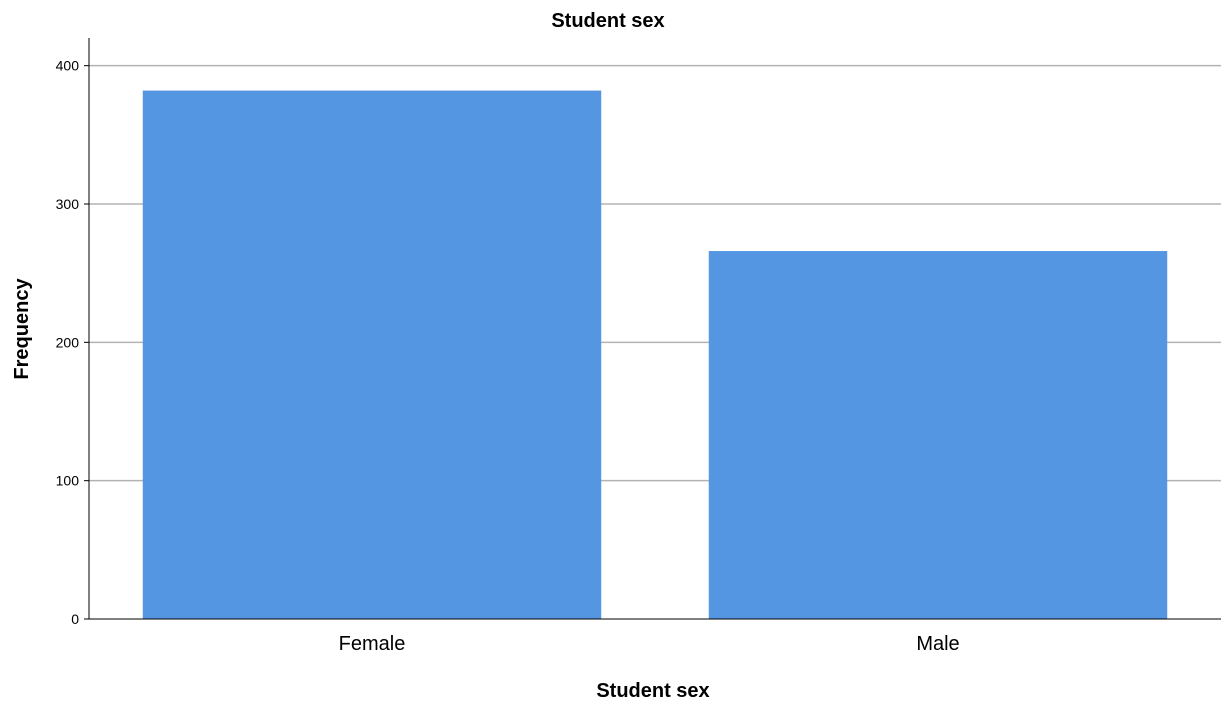 The width and height of the screenshot is (1221, 711). What do you see at coordinates (372, 644) in the screenshot?
I see `x-tick-label-female: Female` at bounding box center [372, 644].